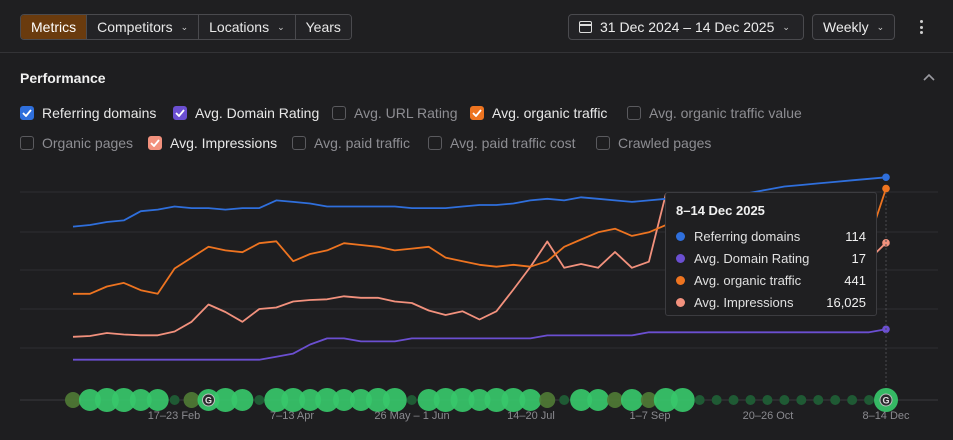  Describe the element at coordinates (714, 113) in the screenshot. I see `metric-checkbox-avg-organic-traffic-value: Avg. organic traffic value` at that location.